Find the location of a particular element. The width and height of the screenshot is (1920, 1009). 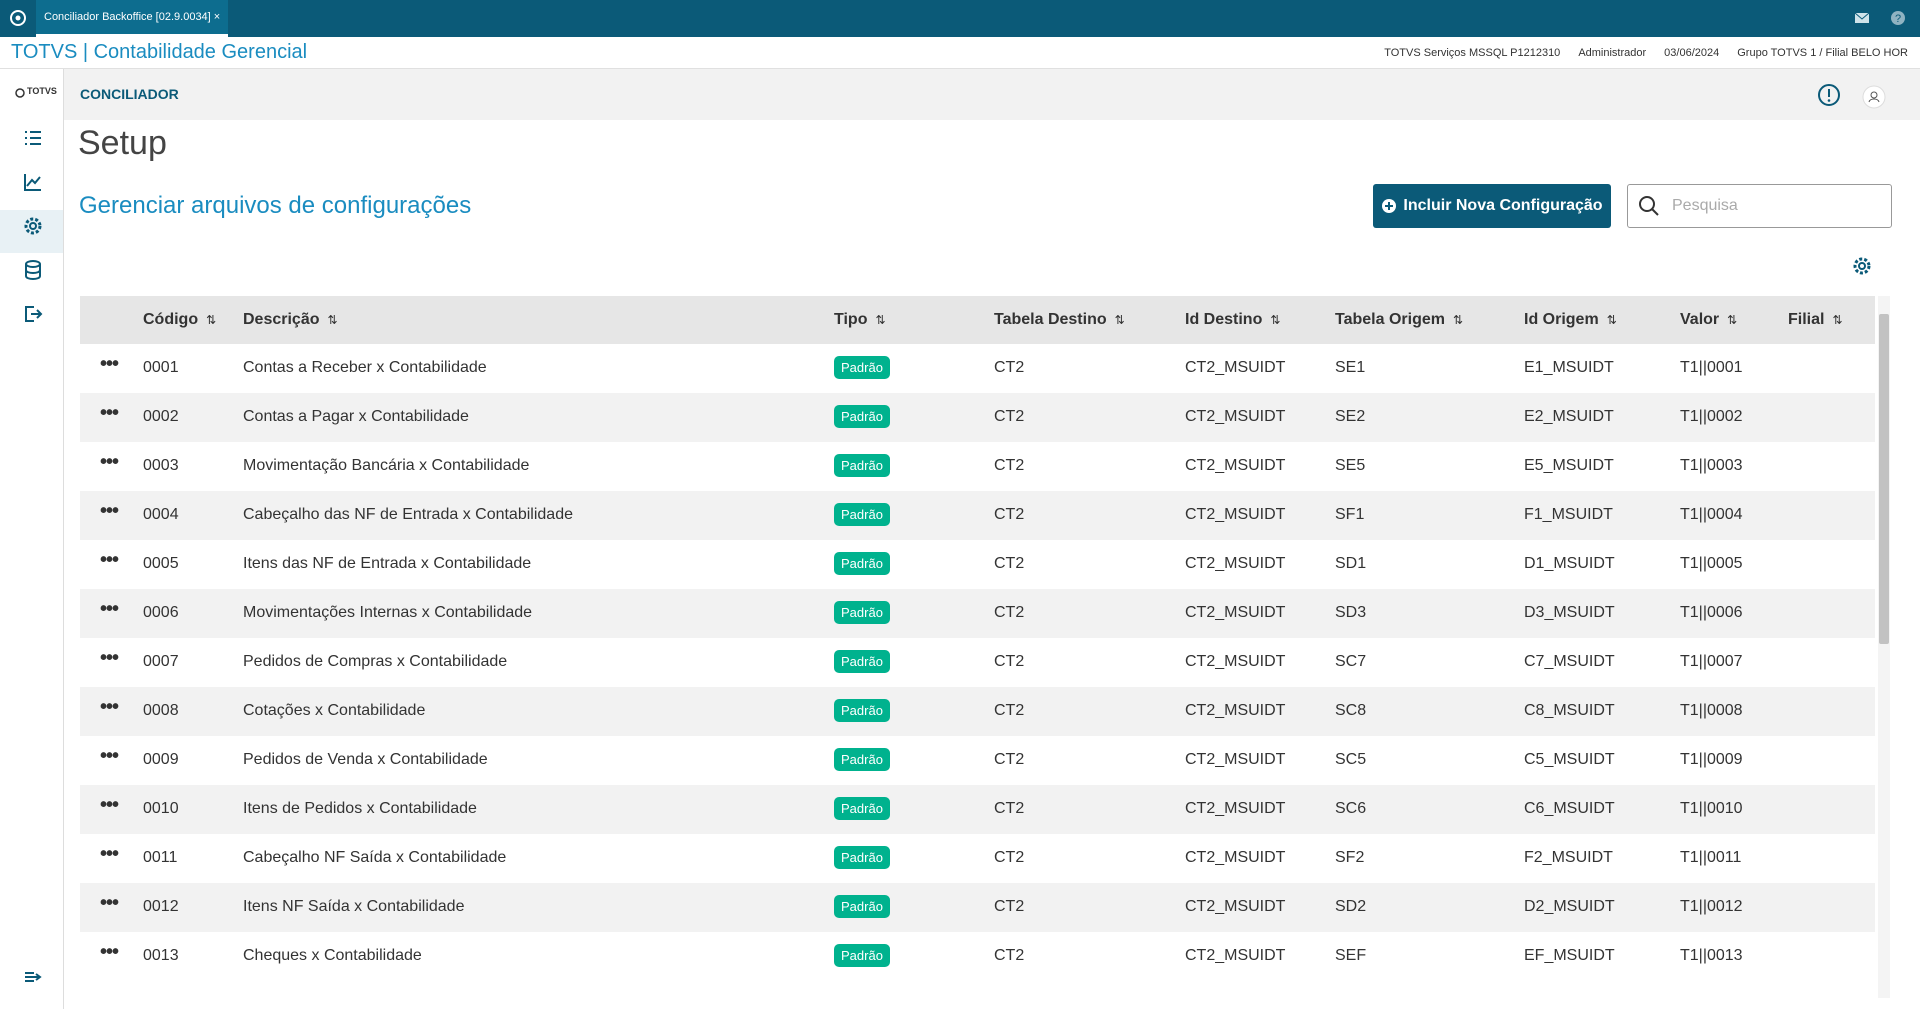

app-bar is located at coordinates (960, 53).